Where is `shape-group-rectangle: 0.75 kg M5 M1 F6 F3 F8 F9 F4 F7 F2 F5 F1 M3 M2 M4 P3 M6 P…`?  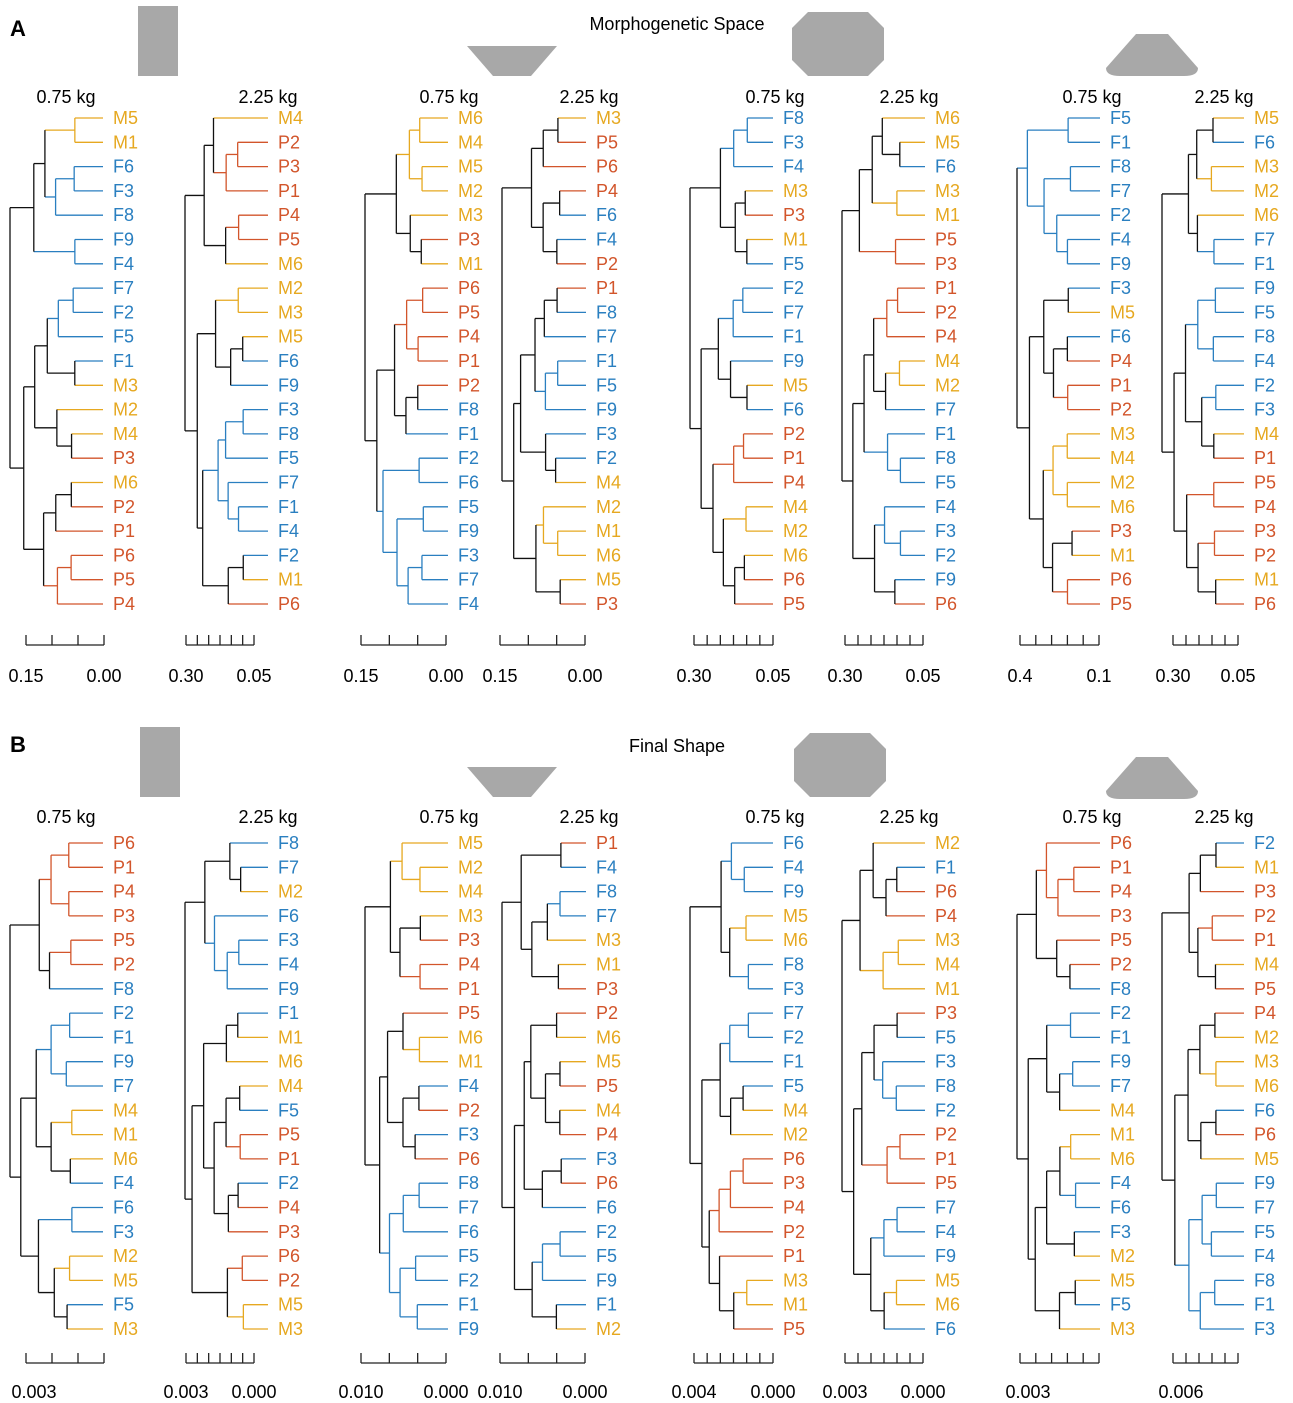
shape-group-rectangle: 0.75 kg M5 M1 F6 F3 F8 F9 F4 F7 F2 F5 F1 M3 M2 M4 P3 M6 P… is located at coordinates (155, 346).